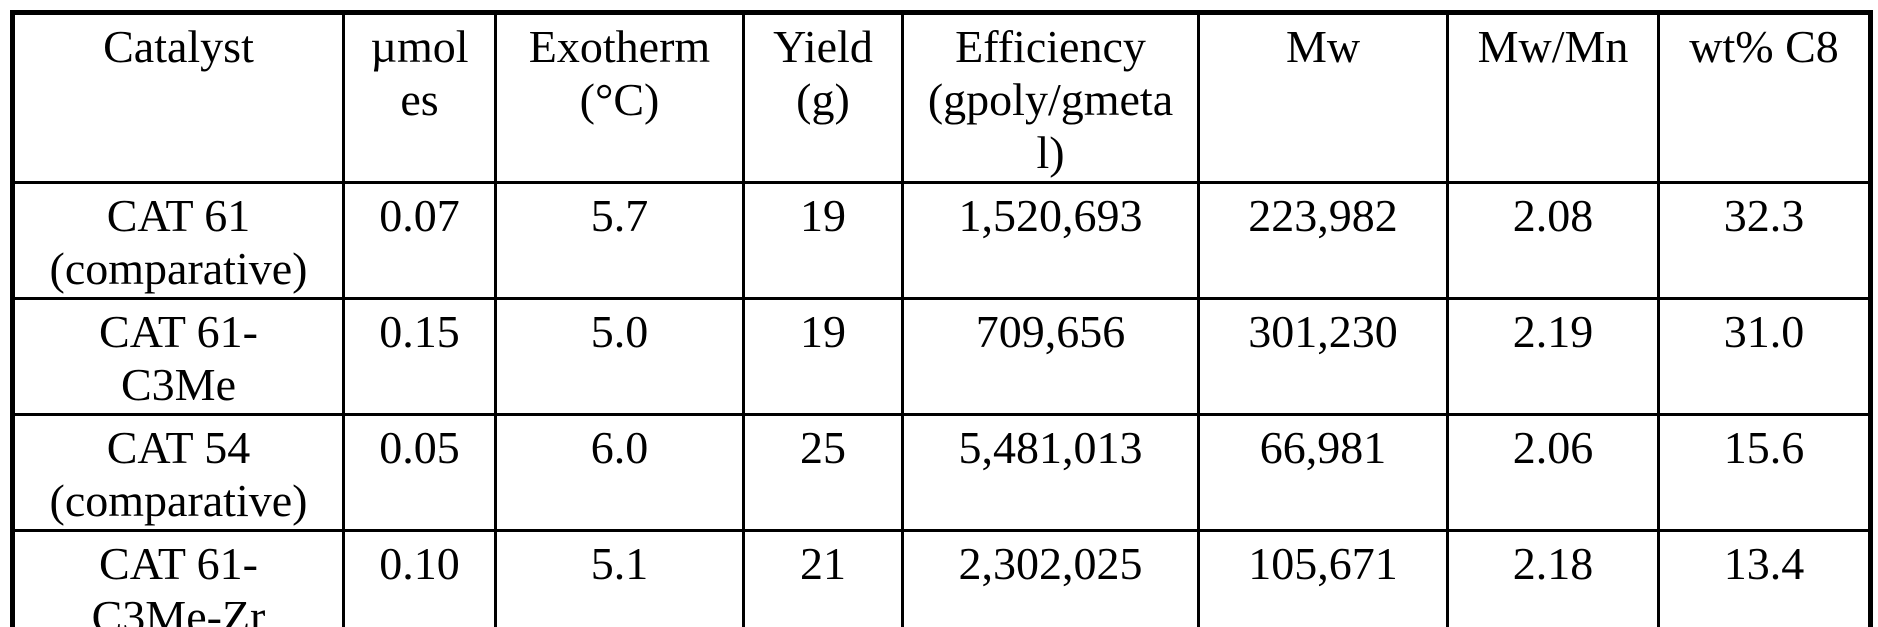  What do you see at coordinates (178, 97) in the screenshot?
I see `column-header-catalyst: Catalyst` at bounding box center [178, 97].